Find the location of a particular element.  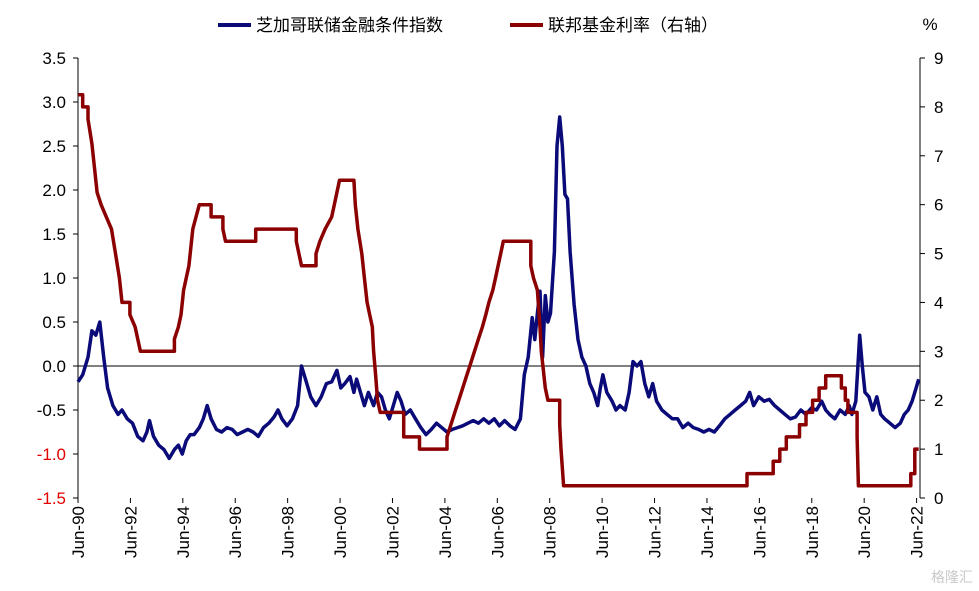

x-tick-label: Jun-14 is located at coordinates (707, 532).